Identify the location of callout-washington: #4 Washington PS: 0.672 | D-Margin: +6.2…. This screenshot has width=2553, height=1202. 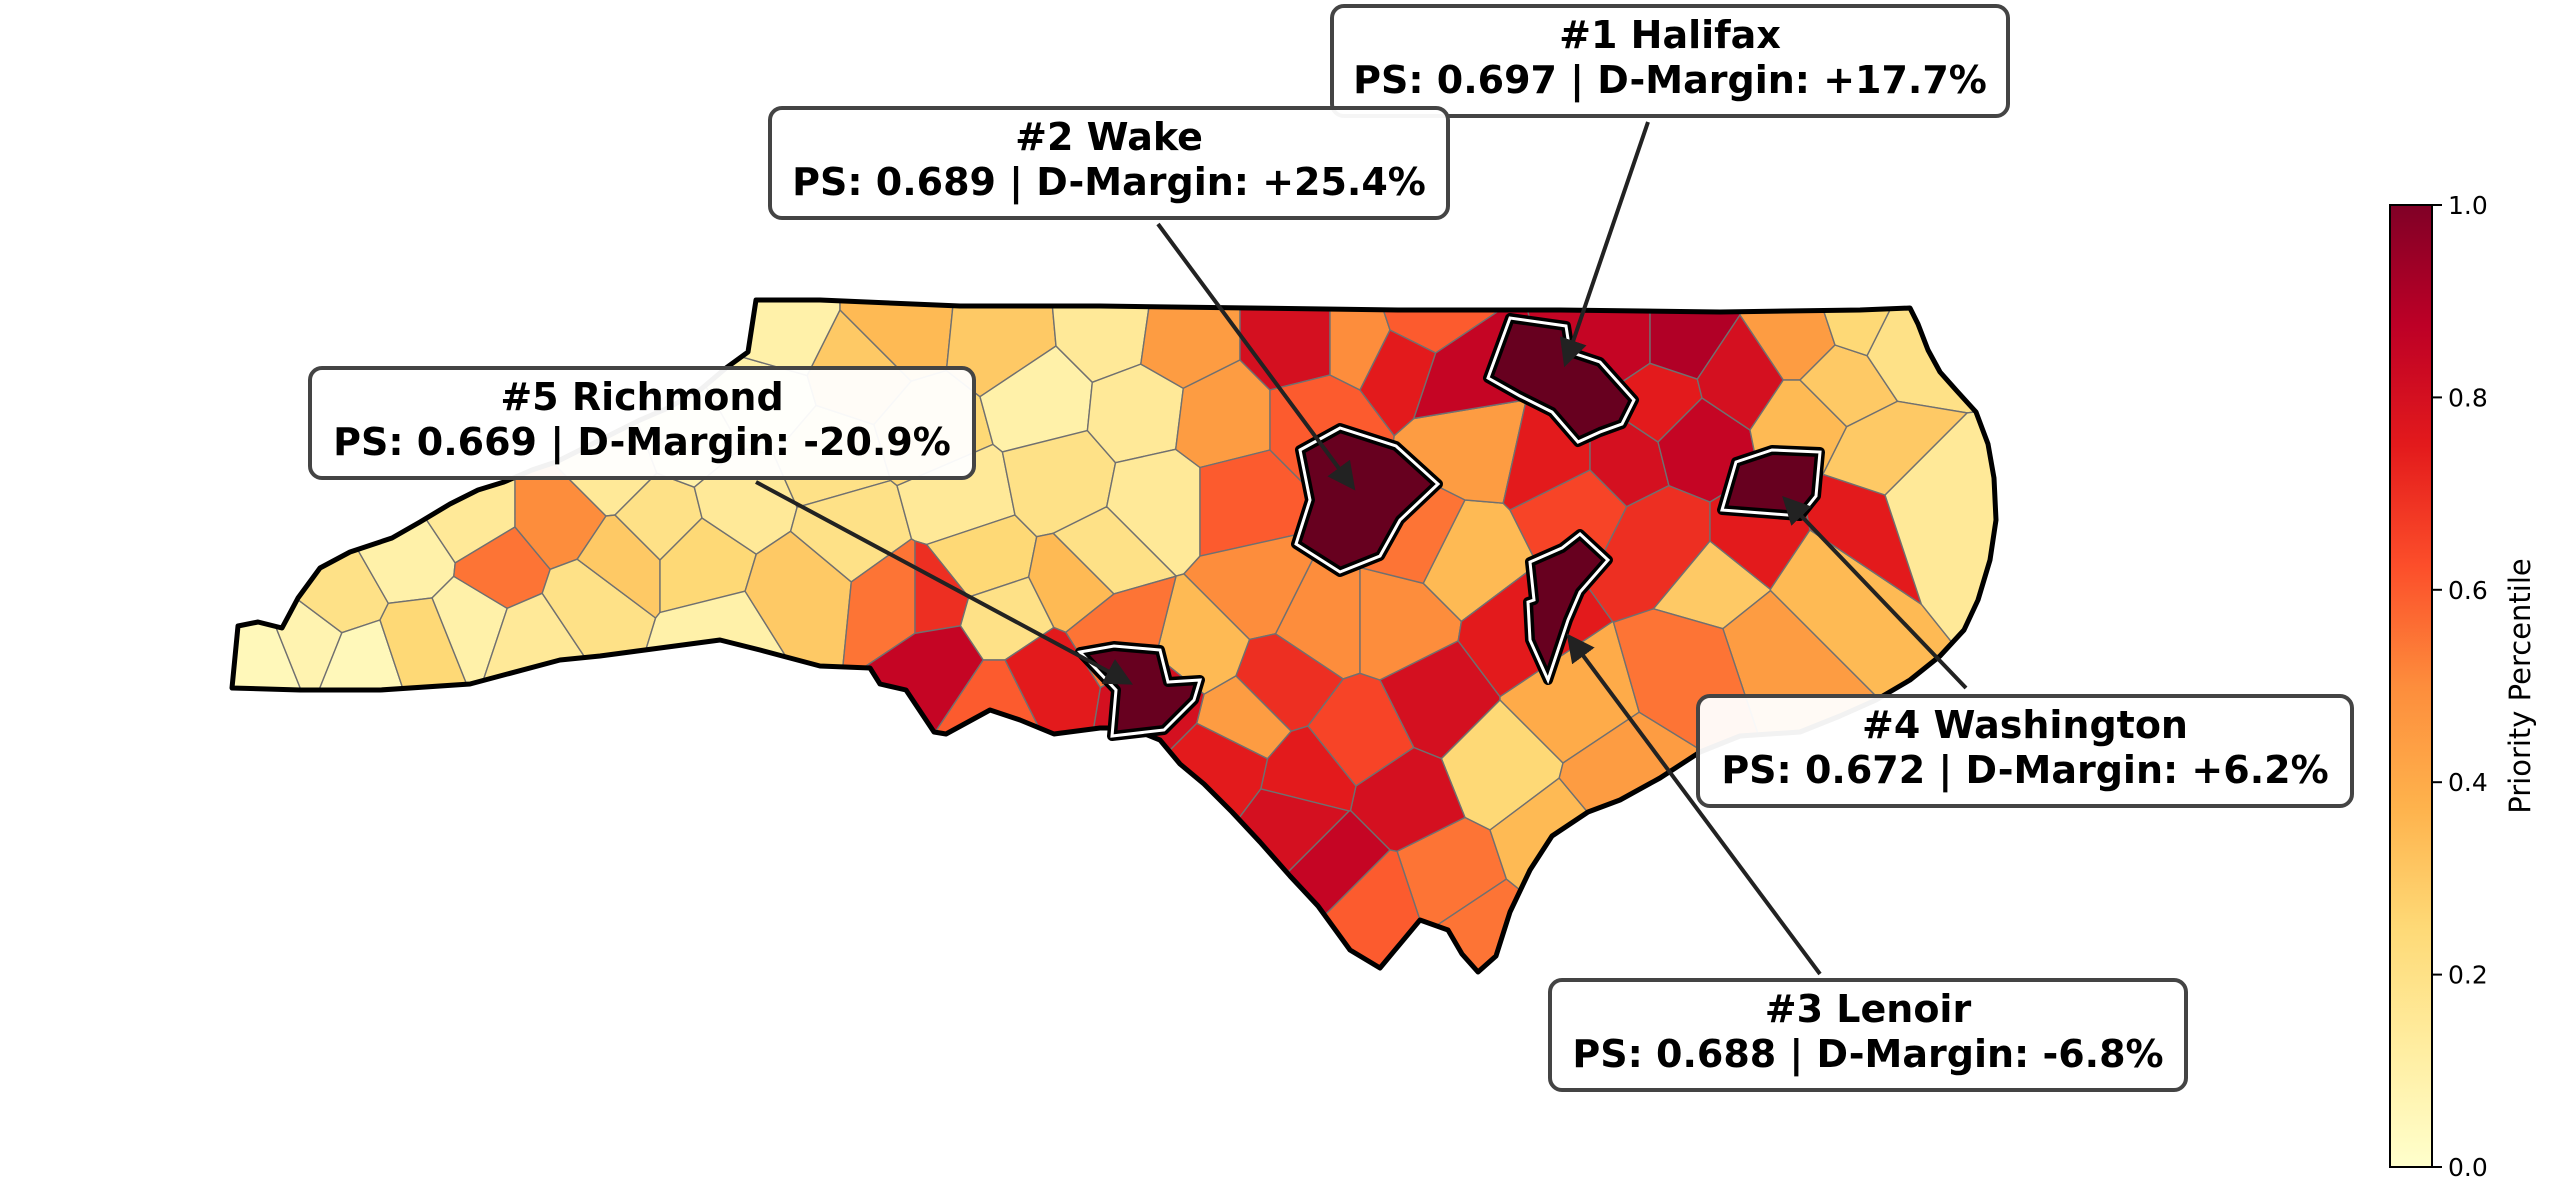
(2025, 751).